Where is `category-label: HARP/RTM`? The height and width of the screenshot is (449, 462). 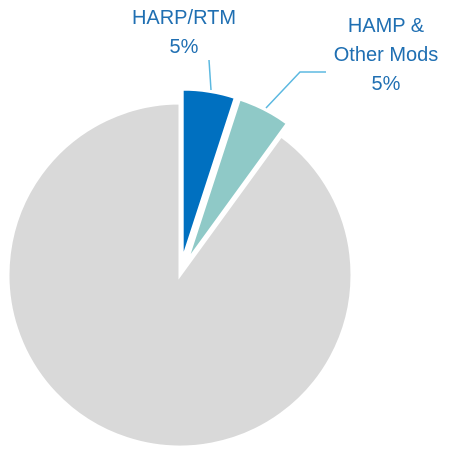 category-label: HARP/RTM is located at coordinates (184, 18).